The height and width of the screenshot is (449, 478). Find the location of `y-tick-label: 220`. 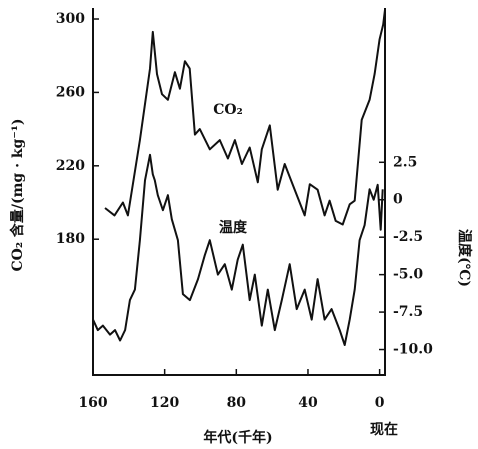

y-tick-label: 220 is located at coordinates (70, 166).